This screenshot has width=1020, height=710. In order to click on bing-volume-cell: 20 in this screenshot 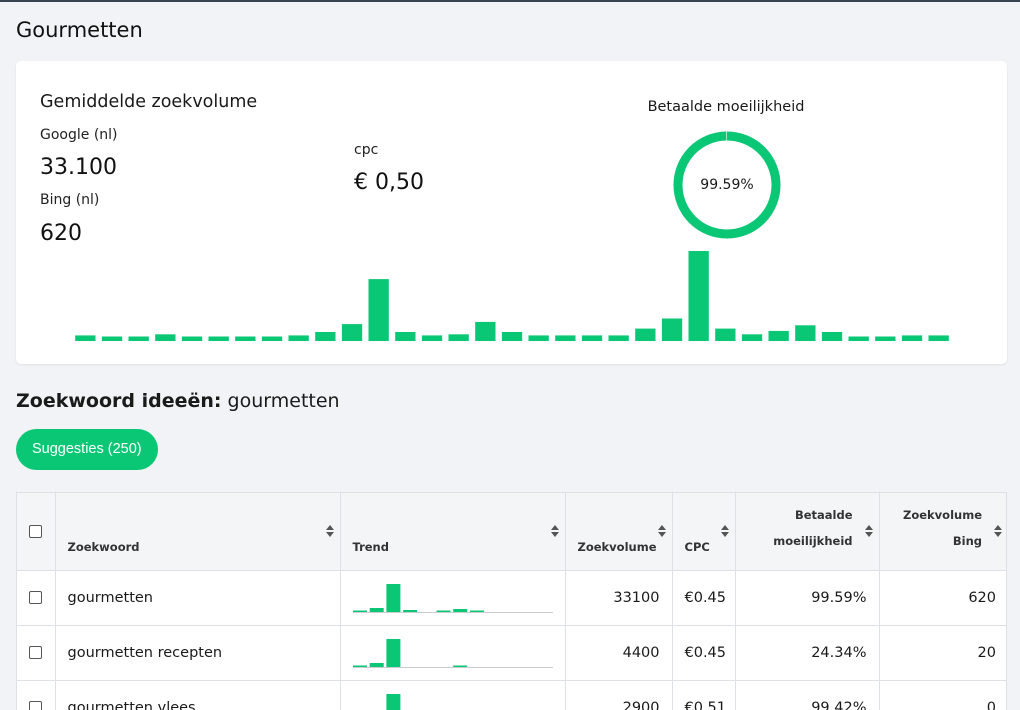, I will do `click(942, 653)`.